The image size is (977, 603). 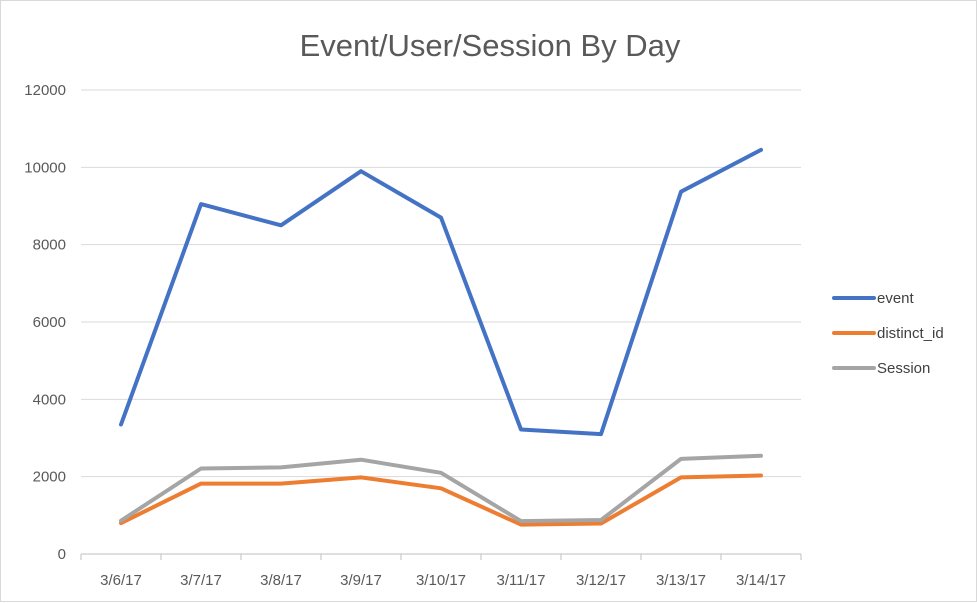 What do you see at coordinates (49, 399) in the screenshot?
I see `y-tick-label: 4000` at bounding box center [49, 399].